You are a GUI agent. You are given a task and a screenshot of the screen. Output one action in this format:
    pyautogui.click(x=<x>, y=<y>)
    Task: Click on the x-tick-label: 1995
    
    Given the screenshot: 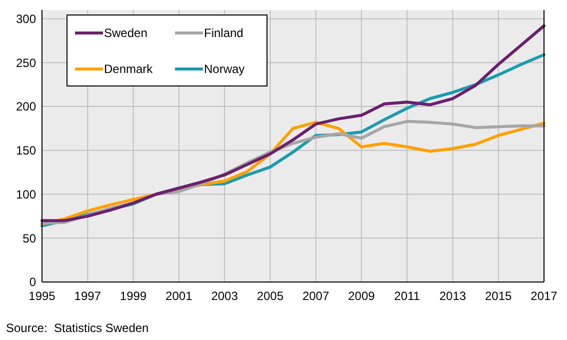 What is the action you would take?
    pyautogui.click(x=42, y=296)
    